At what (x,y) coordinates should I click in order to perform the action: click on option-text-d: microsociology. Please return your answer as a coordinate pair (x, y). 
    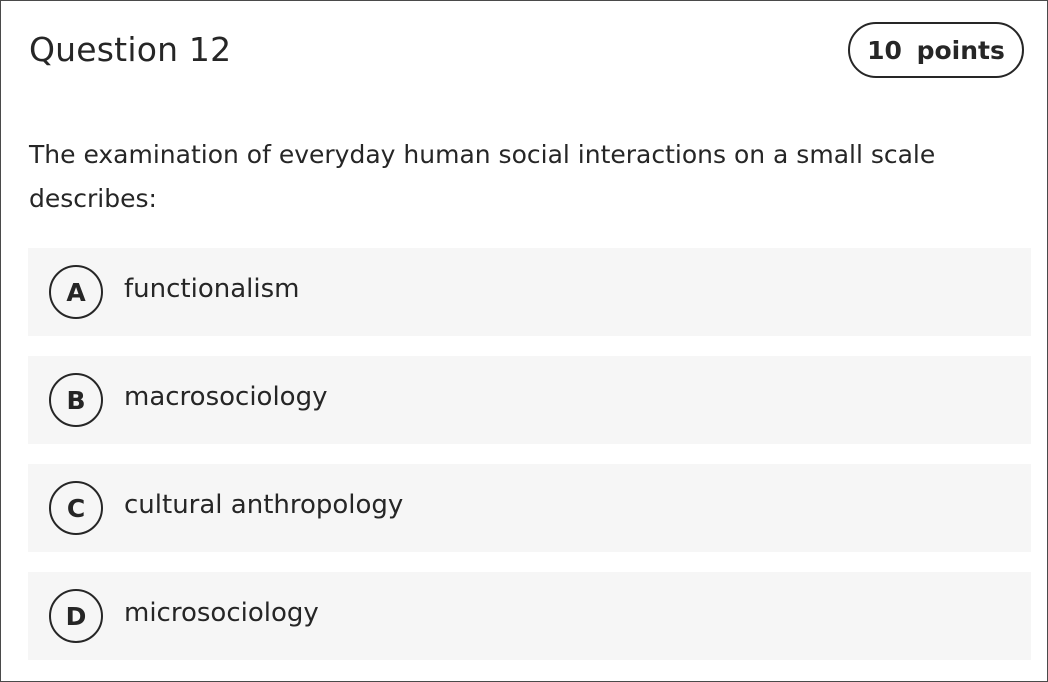
    Looking at the image, I should click on (221, 613).